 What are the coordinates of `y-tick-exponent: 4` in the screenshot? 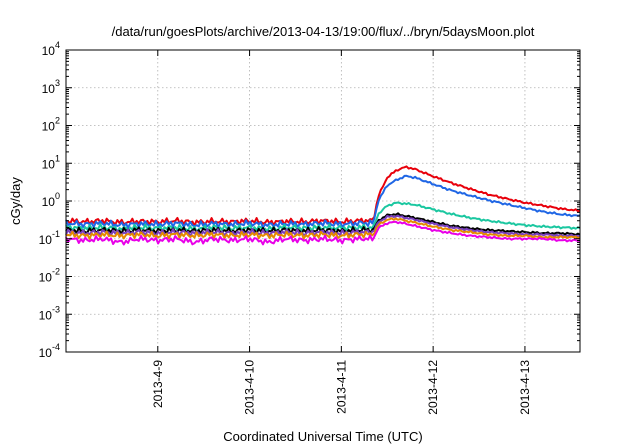 It's located at (57, 45).